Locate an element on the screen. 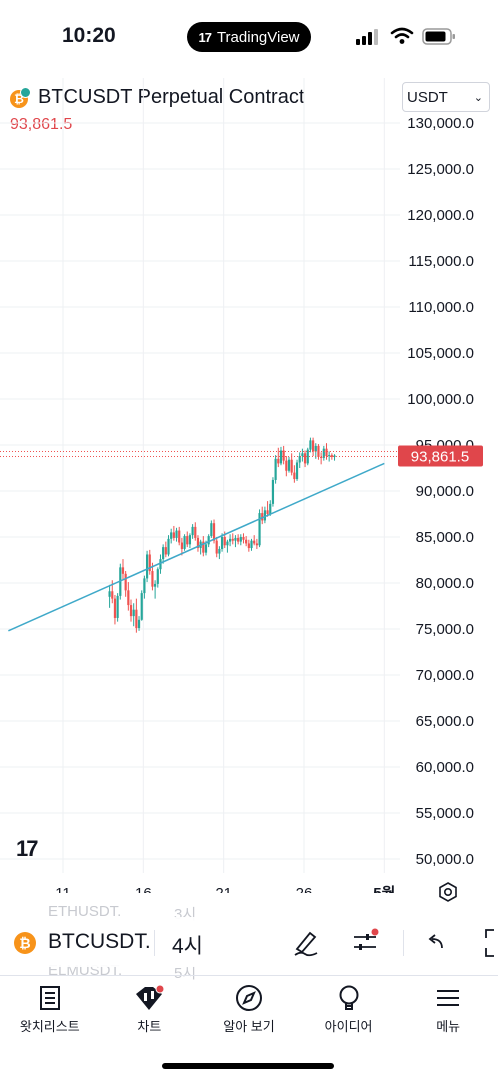 The height and width of the screenshot is (1080, 498). time-tick-label: 26 is located at coordinates (304, 889).